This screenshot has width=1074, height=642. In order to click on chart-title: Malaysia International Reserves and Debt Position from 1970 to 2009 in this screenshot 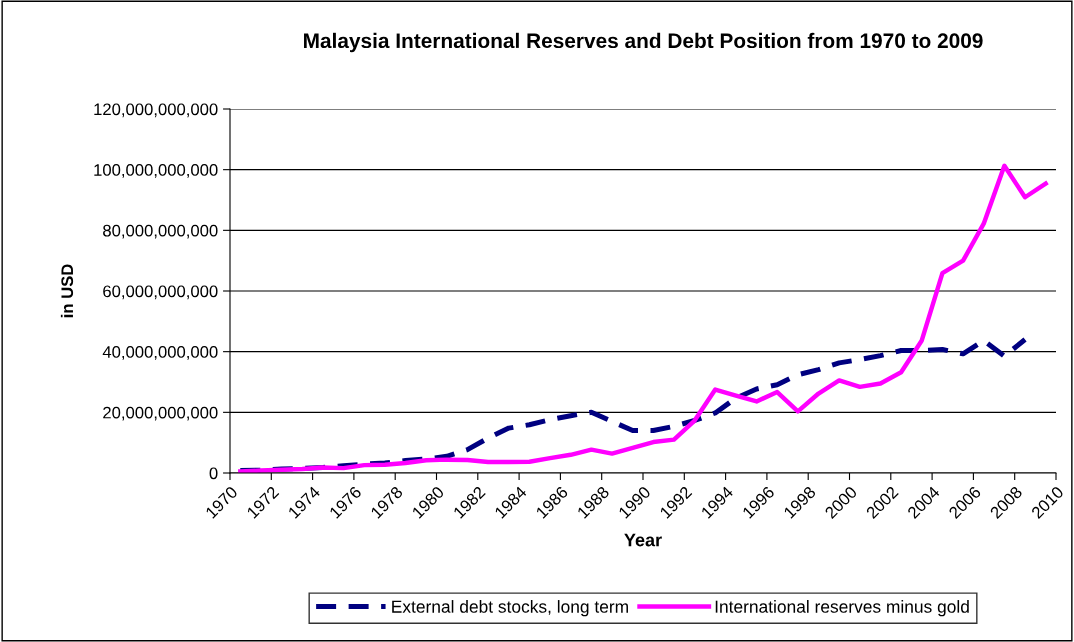, I will do `click(643, 42)`.